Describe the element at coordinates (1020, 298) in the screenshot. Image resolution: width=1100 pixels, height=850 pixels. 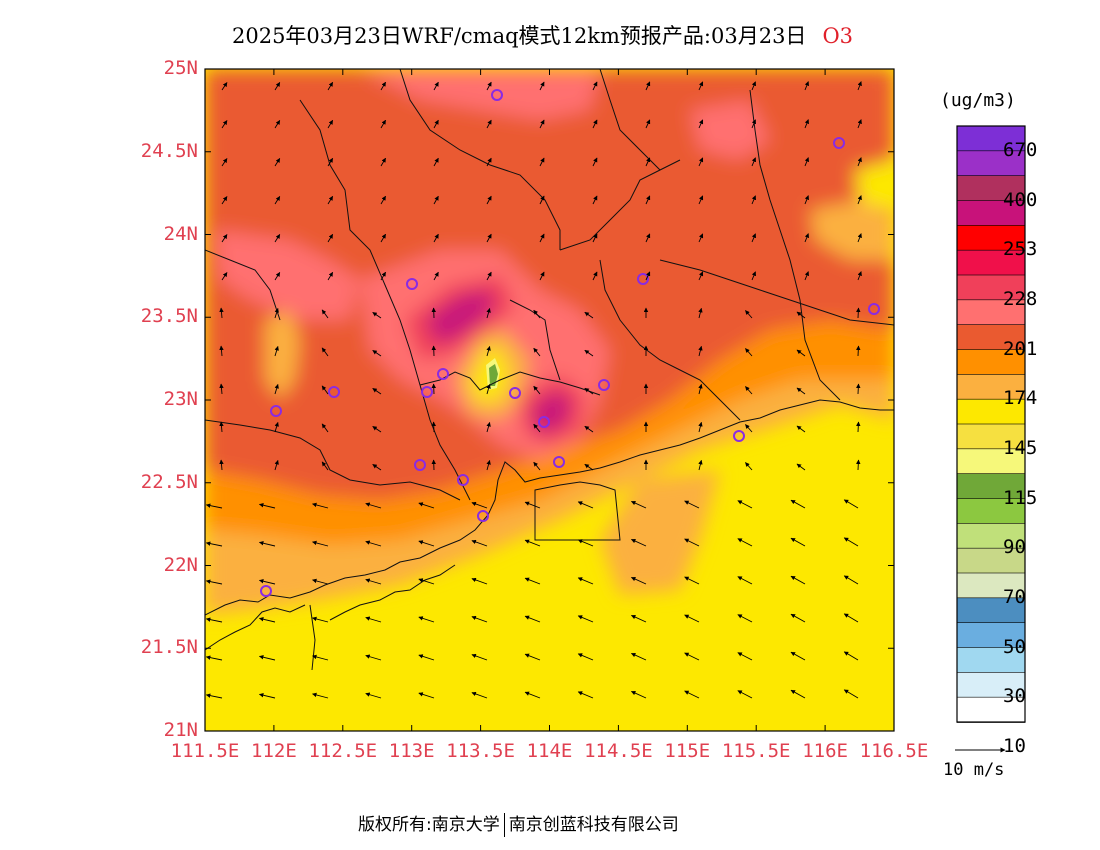
I see `legend-label: 228` at that location.